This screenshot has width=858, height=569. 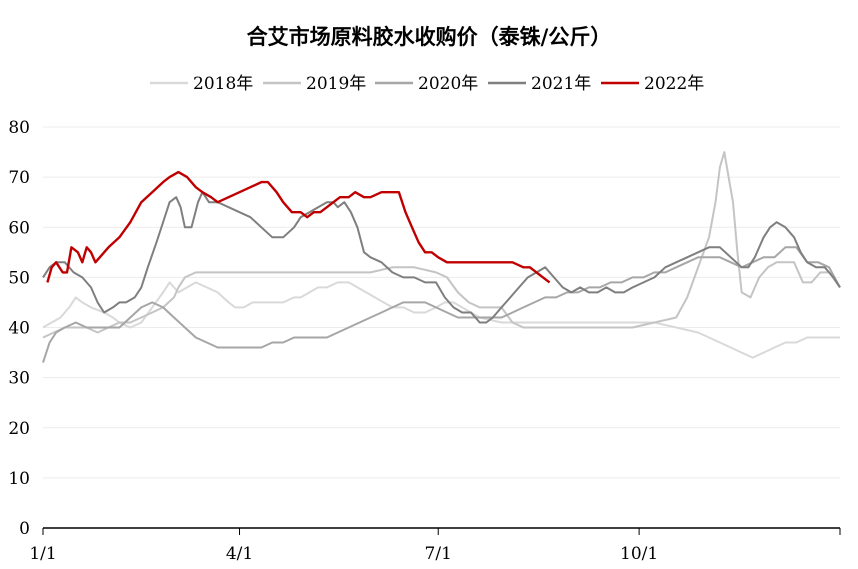 I want to click on y-tick-label: 30, so click(x=19, y=379).